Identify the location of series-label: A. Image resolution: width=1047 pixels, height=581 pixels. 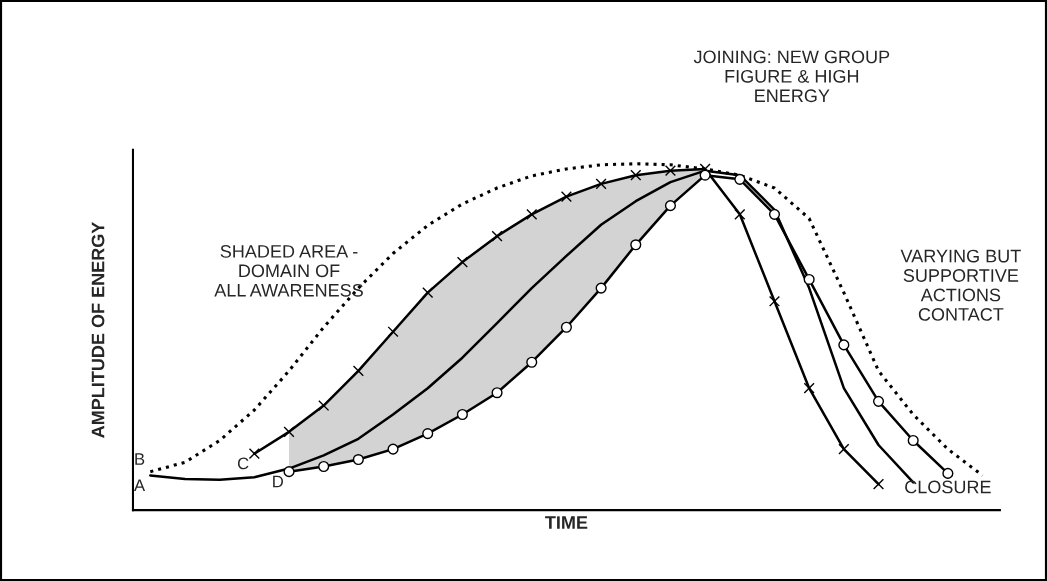
(140, 485).